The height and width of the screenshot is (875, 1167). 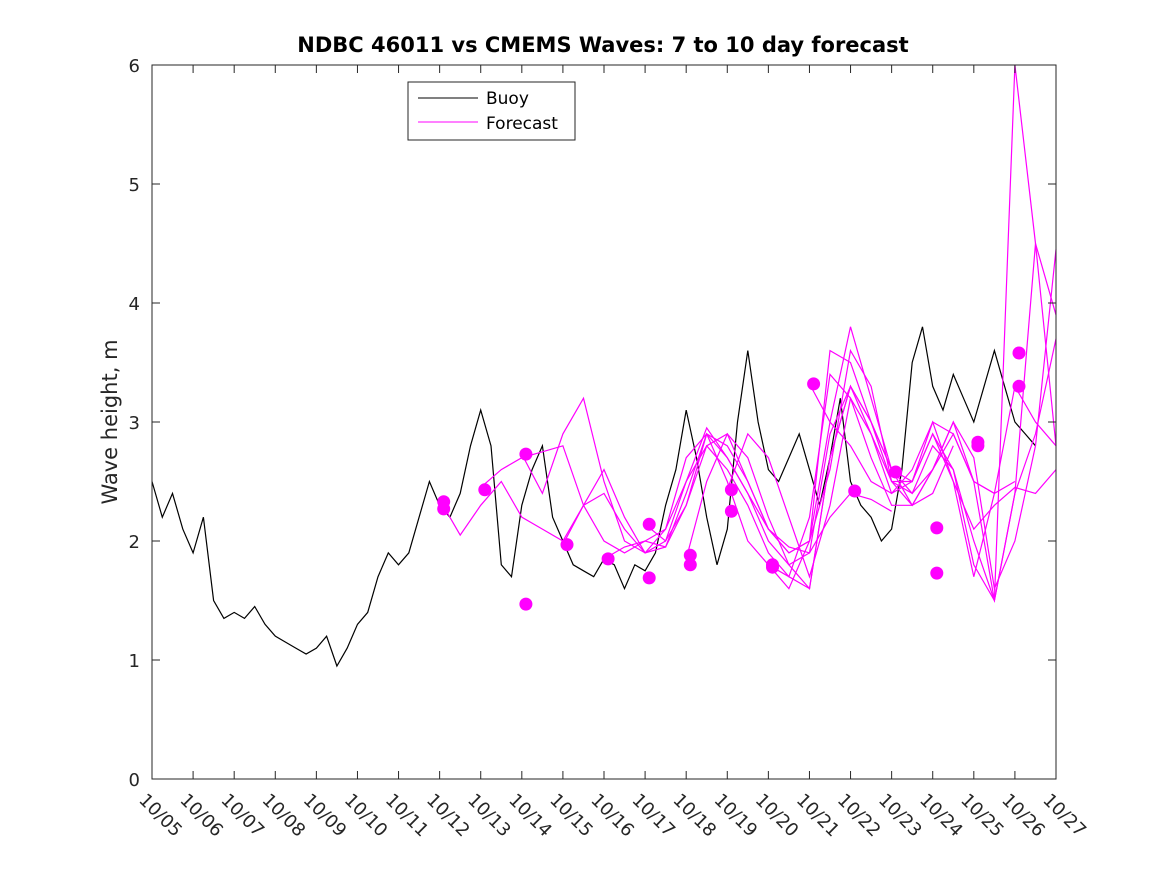 I want to click on legend: Buoy Forecast, so click(x=491, y=111).